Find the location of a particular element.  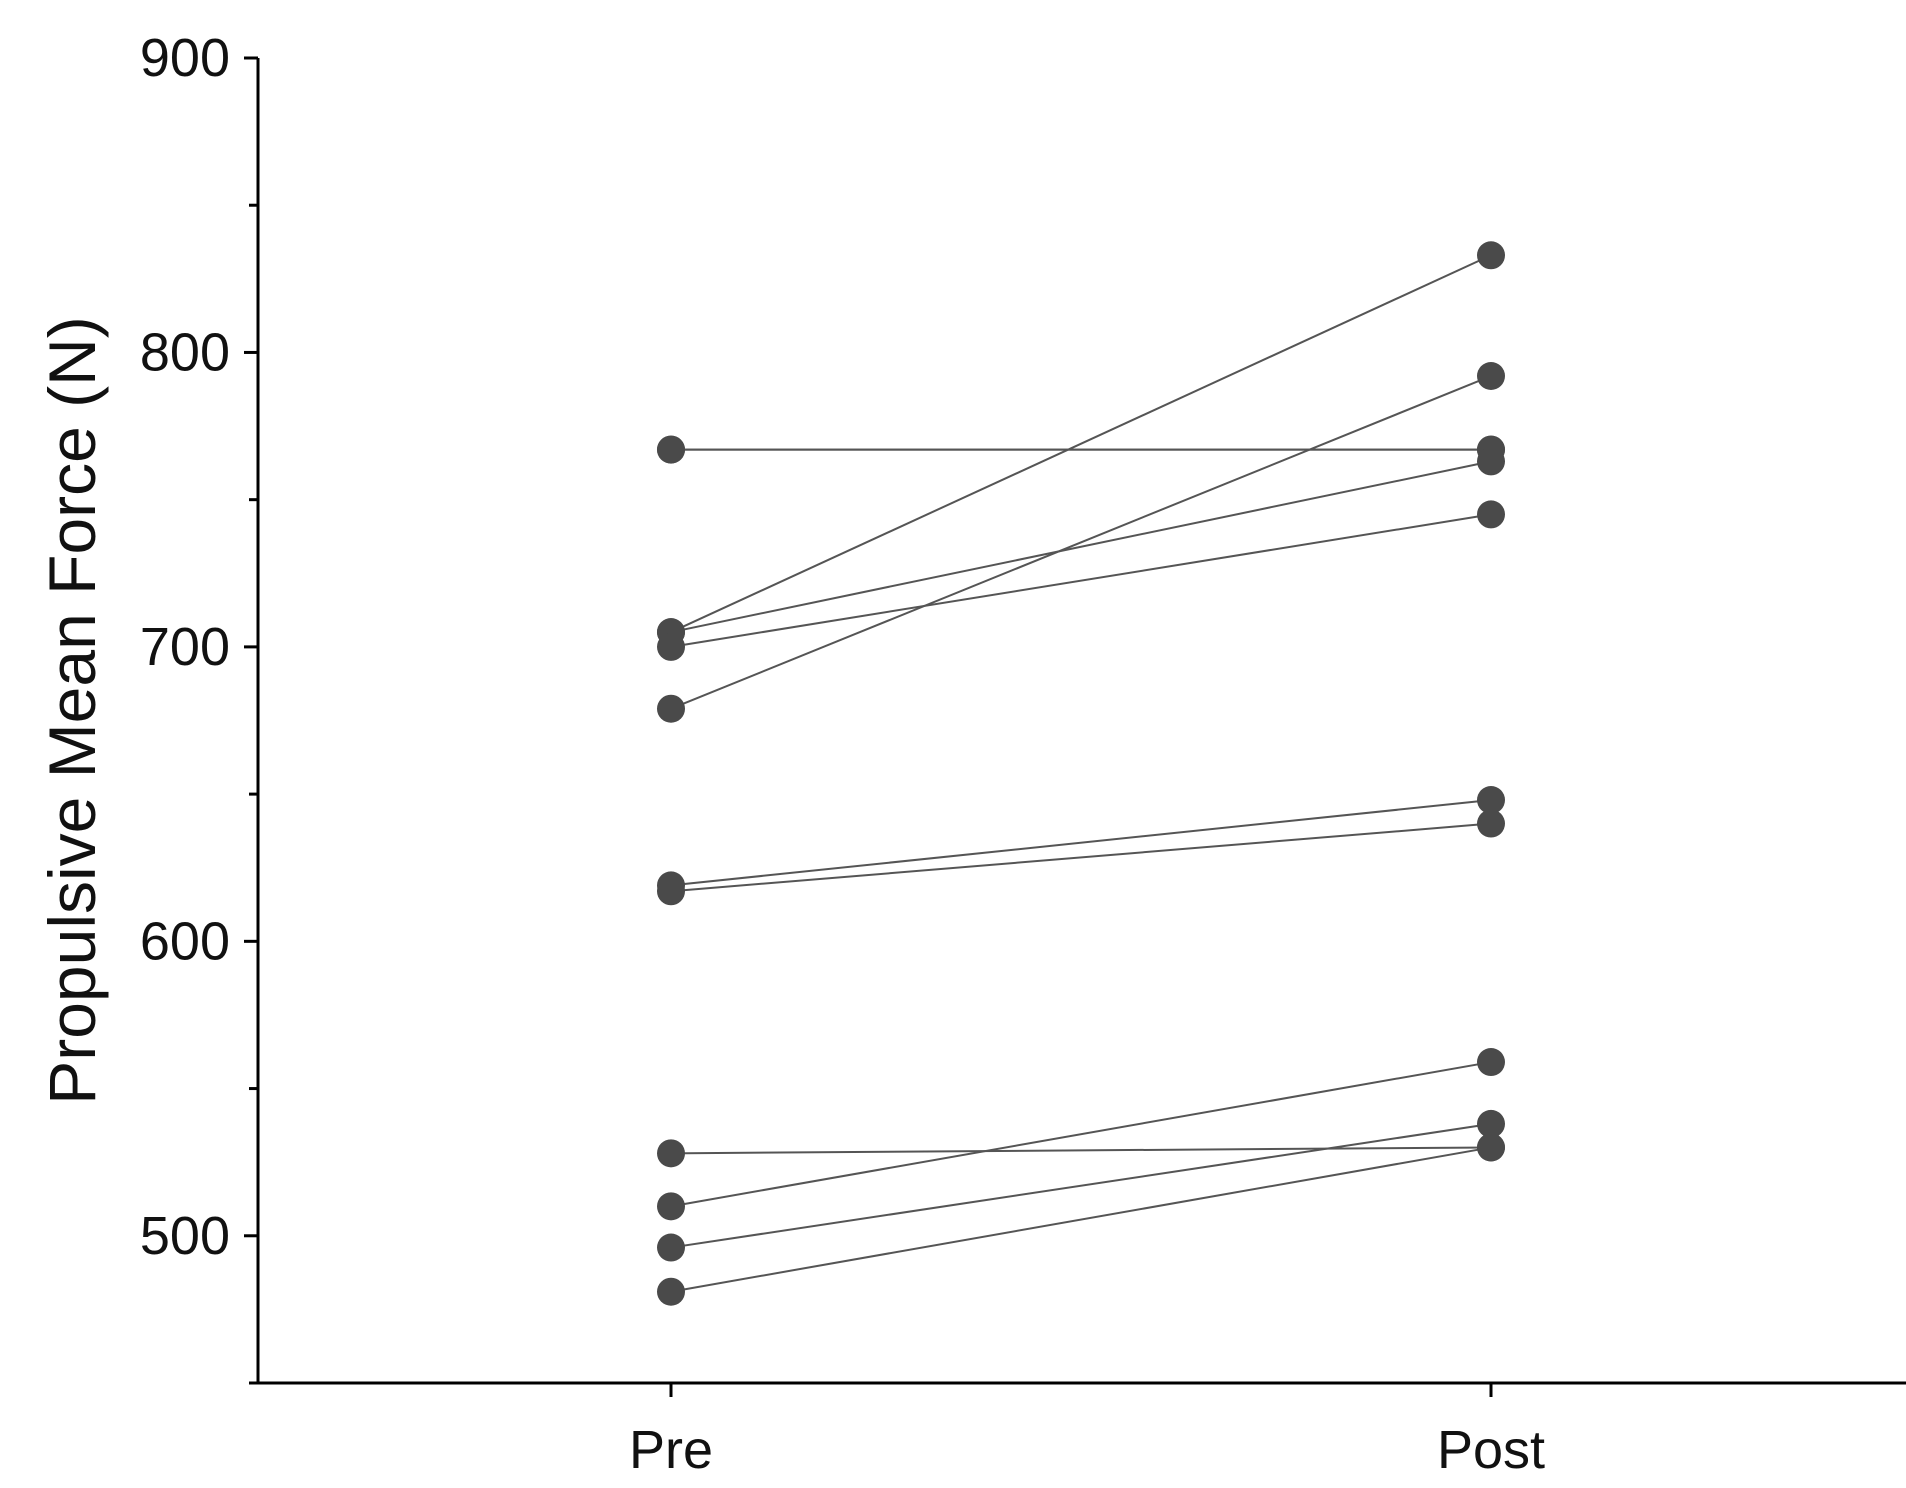

y-tick-label: 900 is located at coordinates (185, 58).